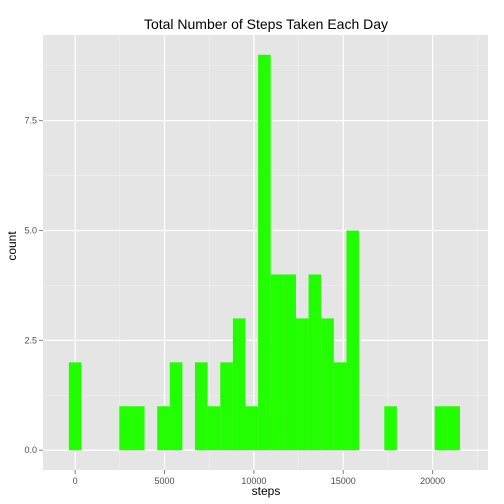 Image resolution: width=504 pixels, height=504 pixels. Describe the element at coordinates (165, 481) in the screenshot. I see `x-tick-label: 5000` at that location.